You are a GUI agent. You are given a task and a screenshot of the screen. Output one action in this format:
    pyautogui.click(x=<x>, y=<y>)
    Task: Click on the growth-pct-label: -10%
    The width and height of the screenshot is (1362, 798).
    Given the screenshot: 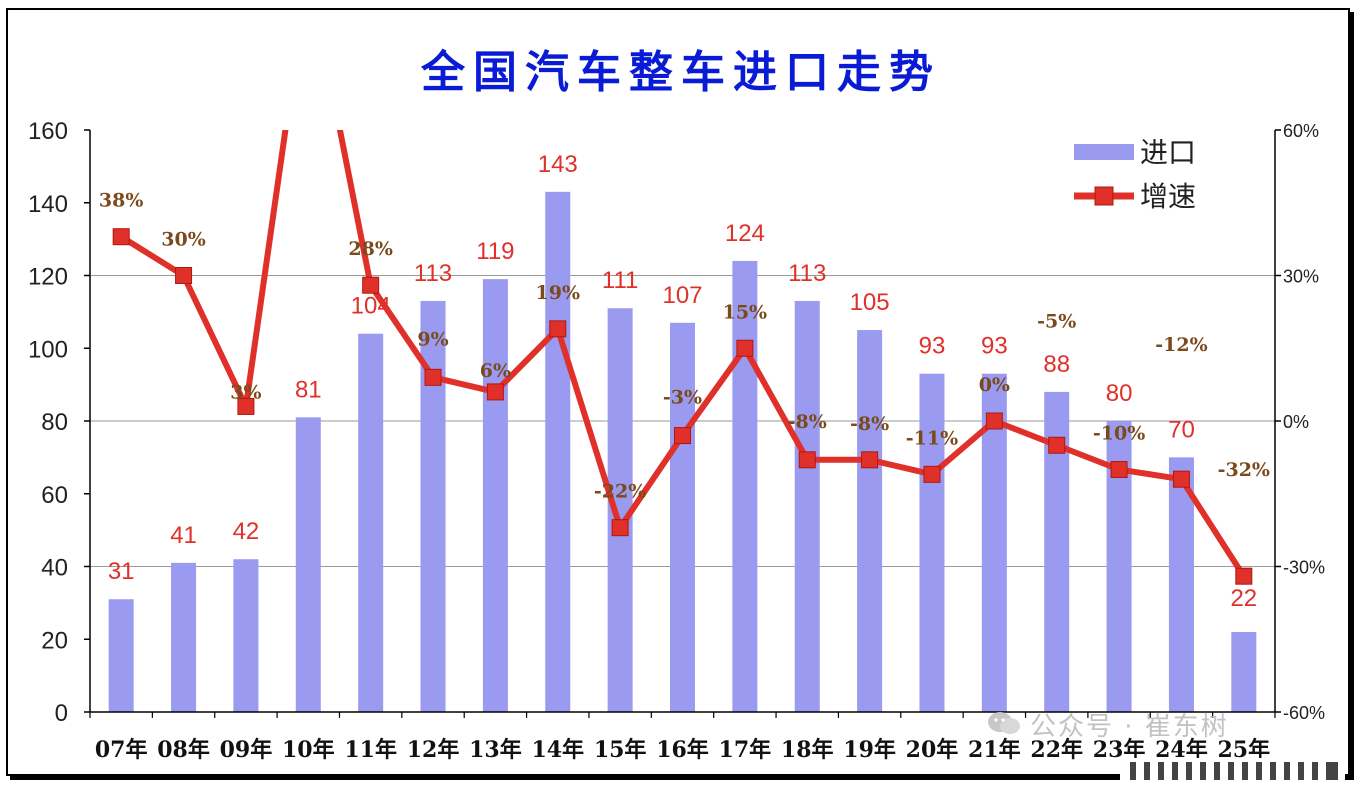 What is the action you would take?
    pyautogui.click(x=1119, y=434)
    